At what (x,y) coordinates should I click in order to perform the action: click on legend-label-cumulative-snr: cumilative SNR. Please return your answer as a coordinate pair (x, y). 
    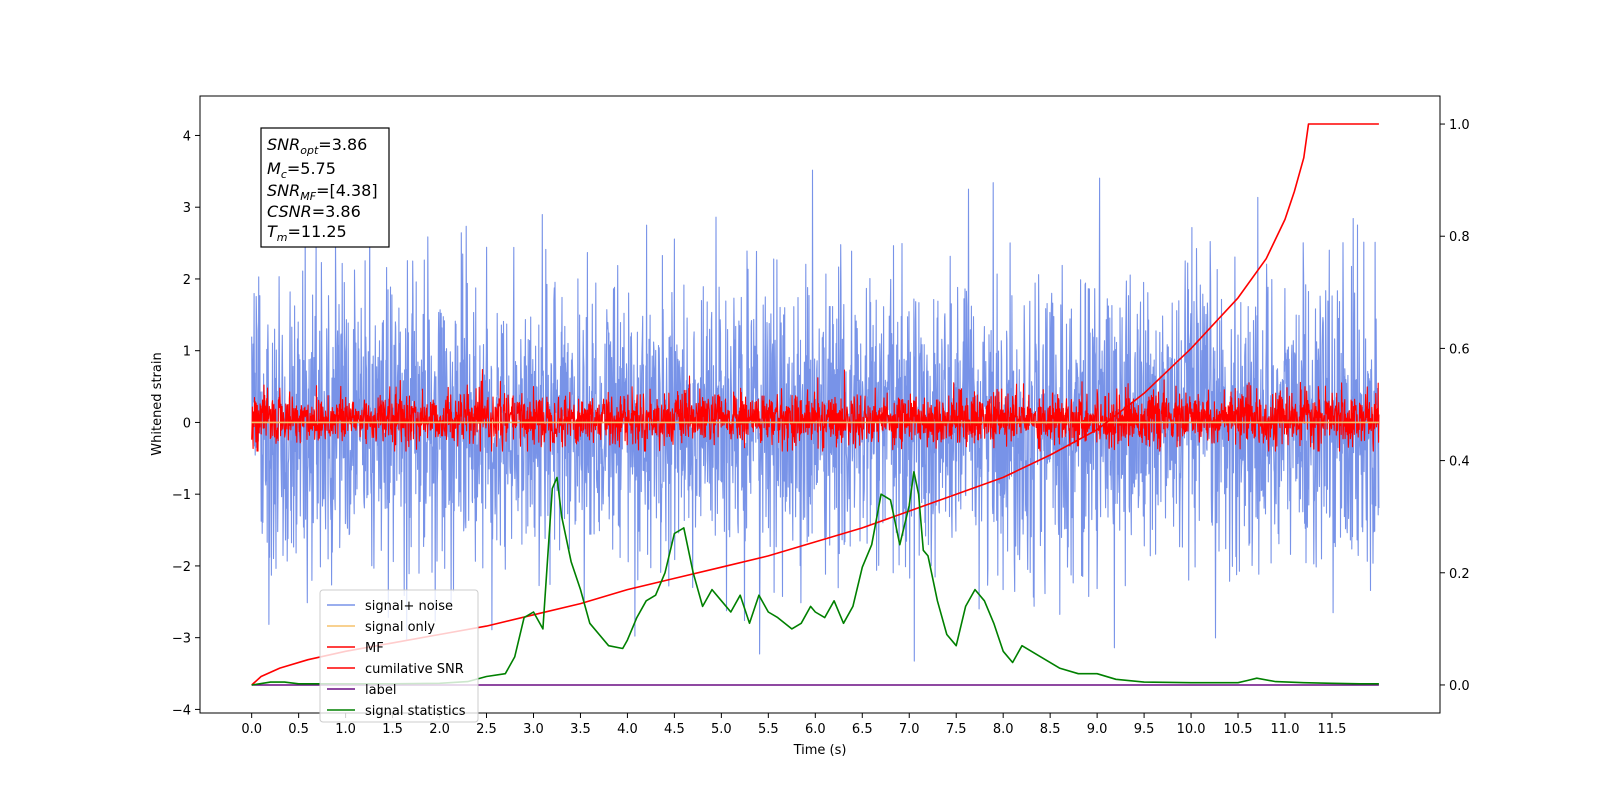
    Looking at the image, I should click on (414, 669).